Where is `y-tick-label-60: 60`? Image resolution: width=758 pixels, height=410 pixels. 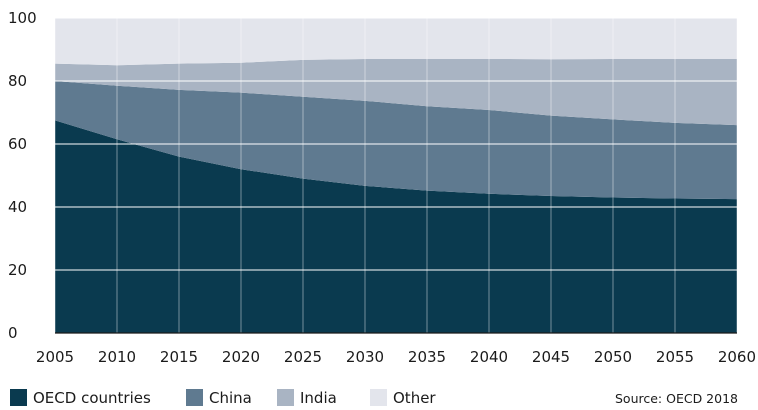 y-tick-label-60: 60 is located at coordinates (17, 144).